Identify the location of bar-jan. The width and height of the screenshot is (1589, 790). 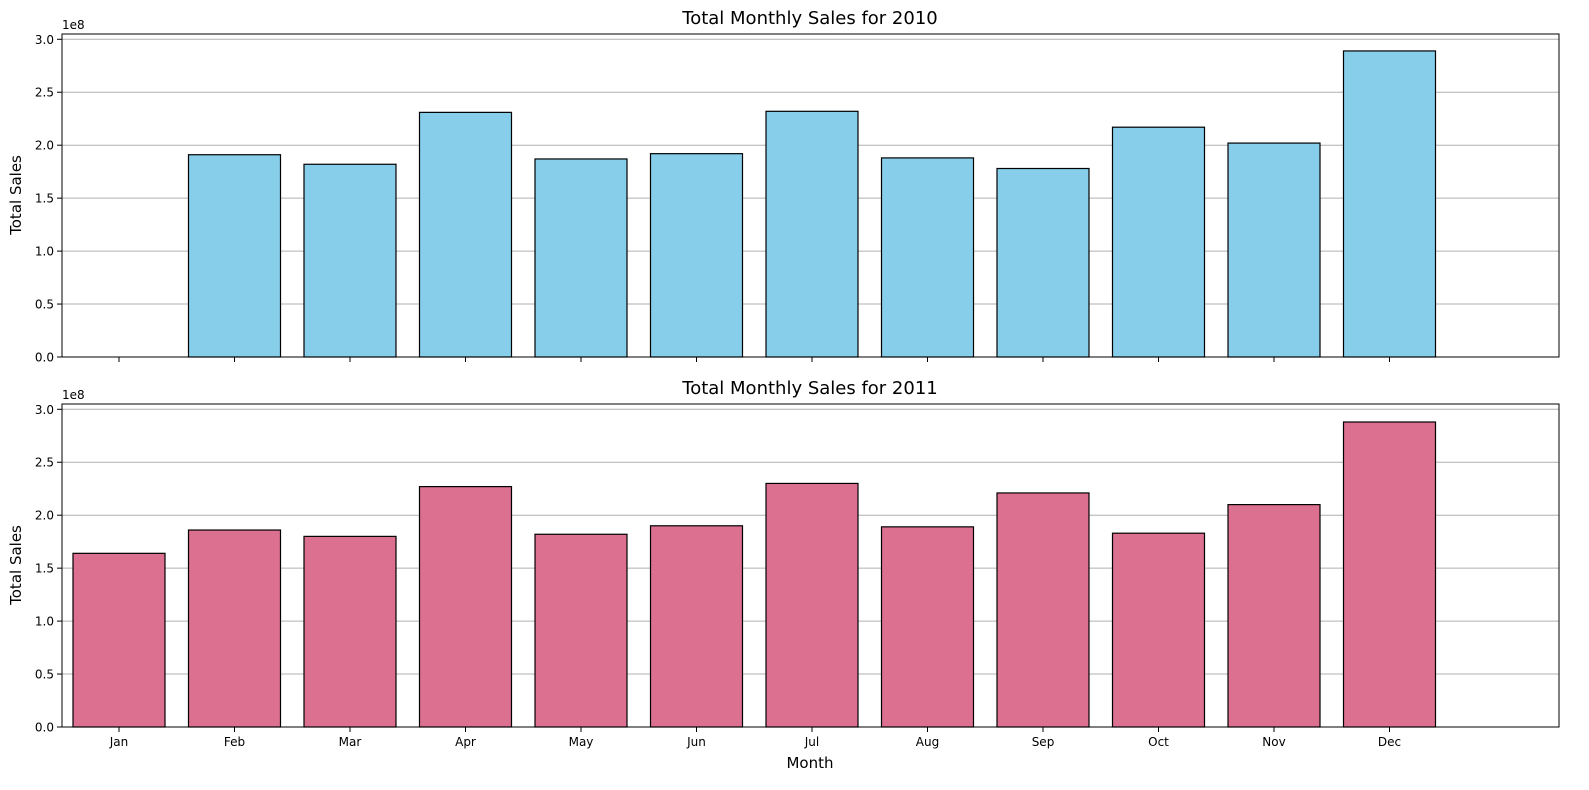
(119, 640).